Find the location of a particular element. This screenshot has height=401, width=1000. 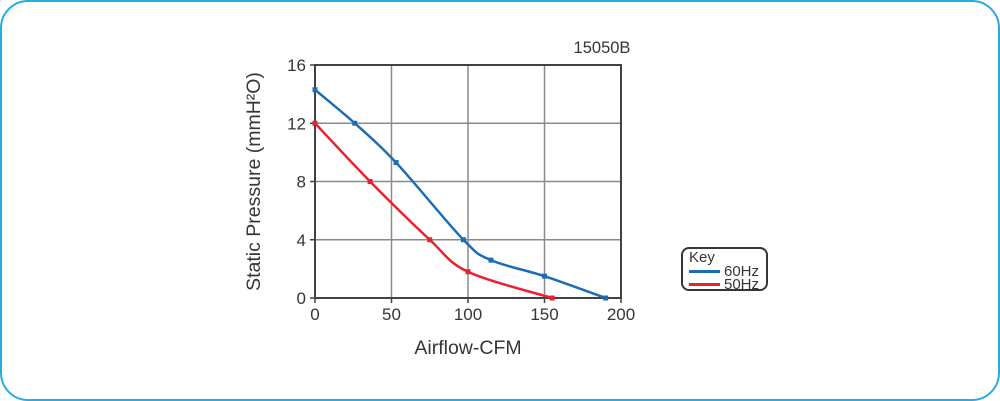

chart-title: 15050B is located at coordinates (602, 48).